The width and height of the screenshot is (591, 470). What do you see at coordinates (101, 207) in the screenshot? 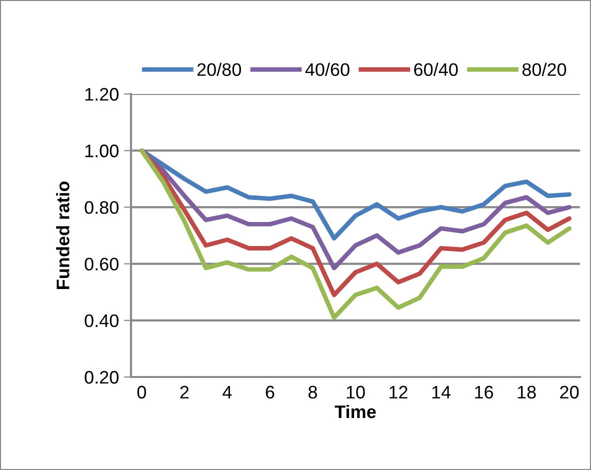
I see `y-tick-label: 0.80` at bounding box center [101, 207].